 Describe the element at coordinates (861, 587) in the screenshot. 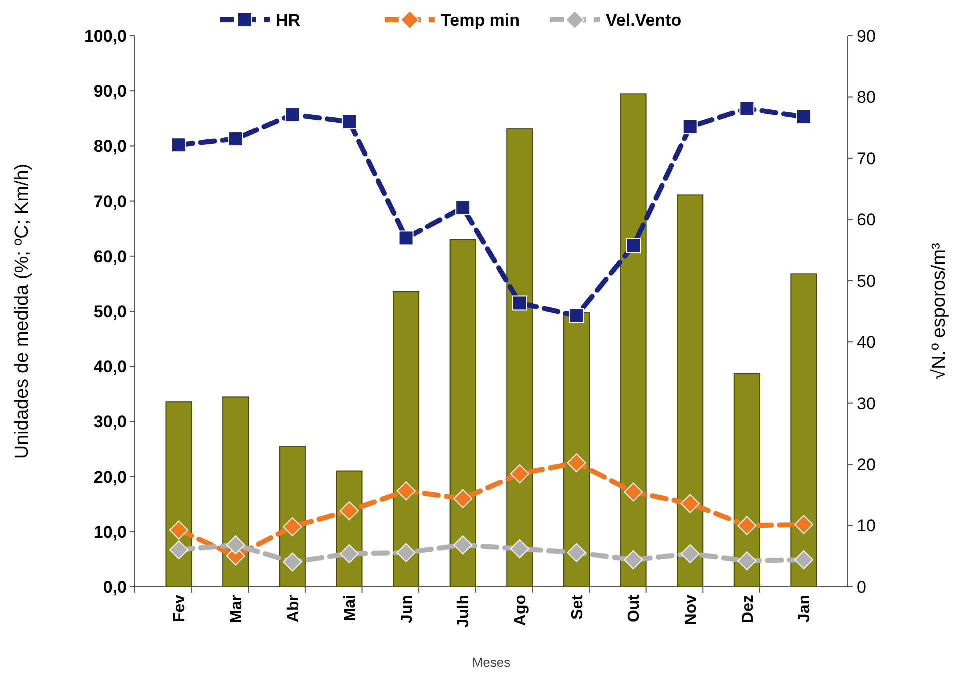

I see `y2-tick-label: 0` at that location.